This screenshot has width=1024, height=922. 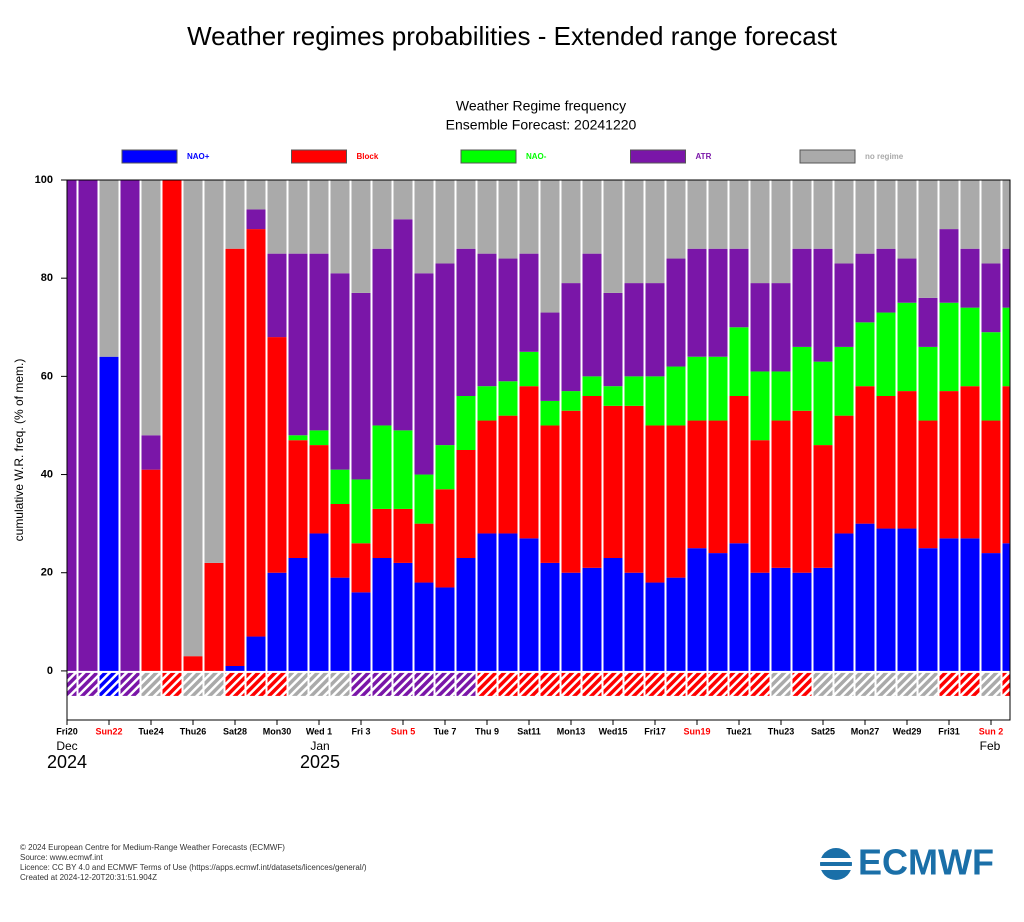 What do you see at coordinates (696, 731) in the screenshot?
I see `x-tick-label: Sun19` at bounding box center [696, 731].